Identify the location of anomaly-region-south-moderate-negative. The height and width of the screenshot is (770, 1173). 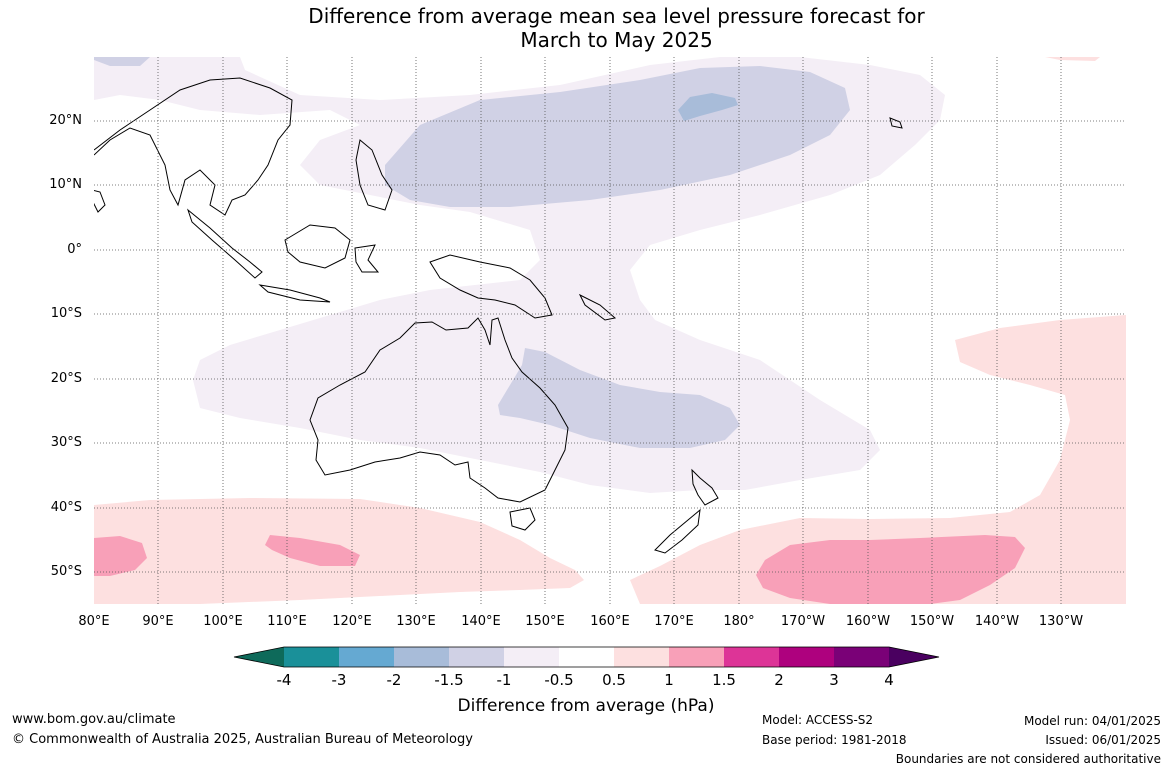
(619, 398).